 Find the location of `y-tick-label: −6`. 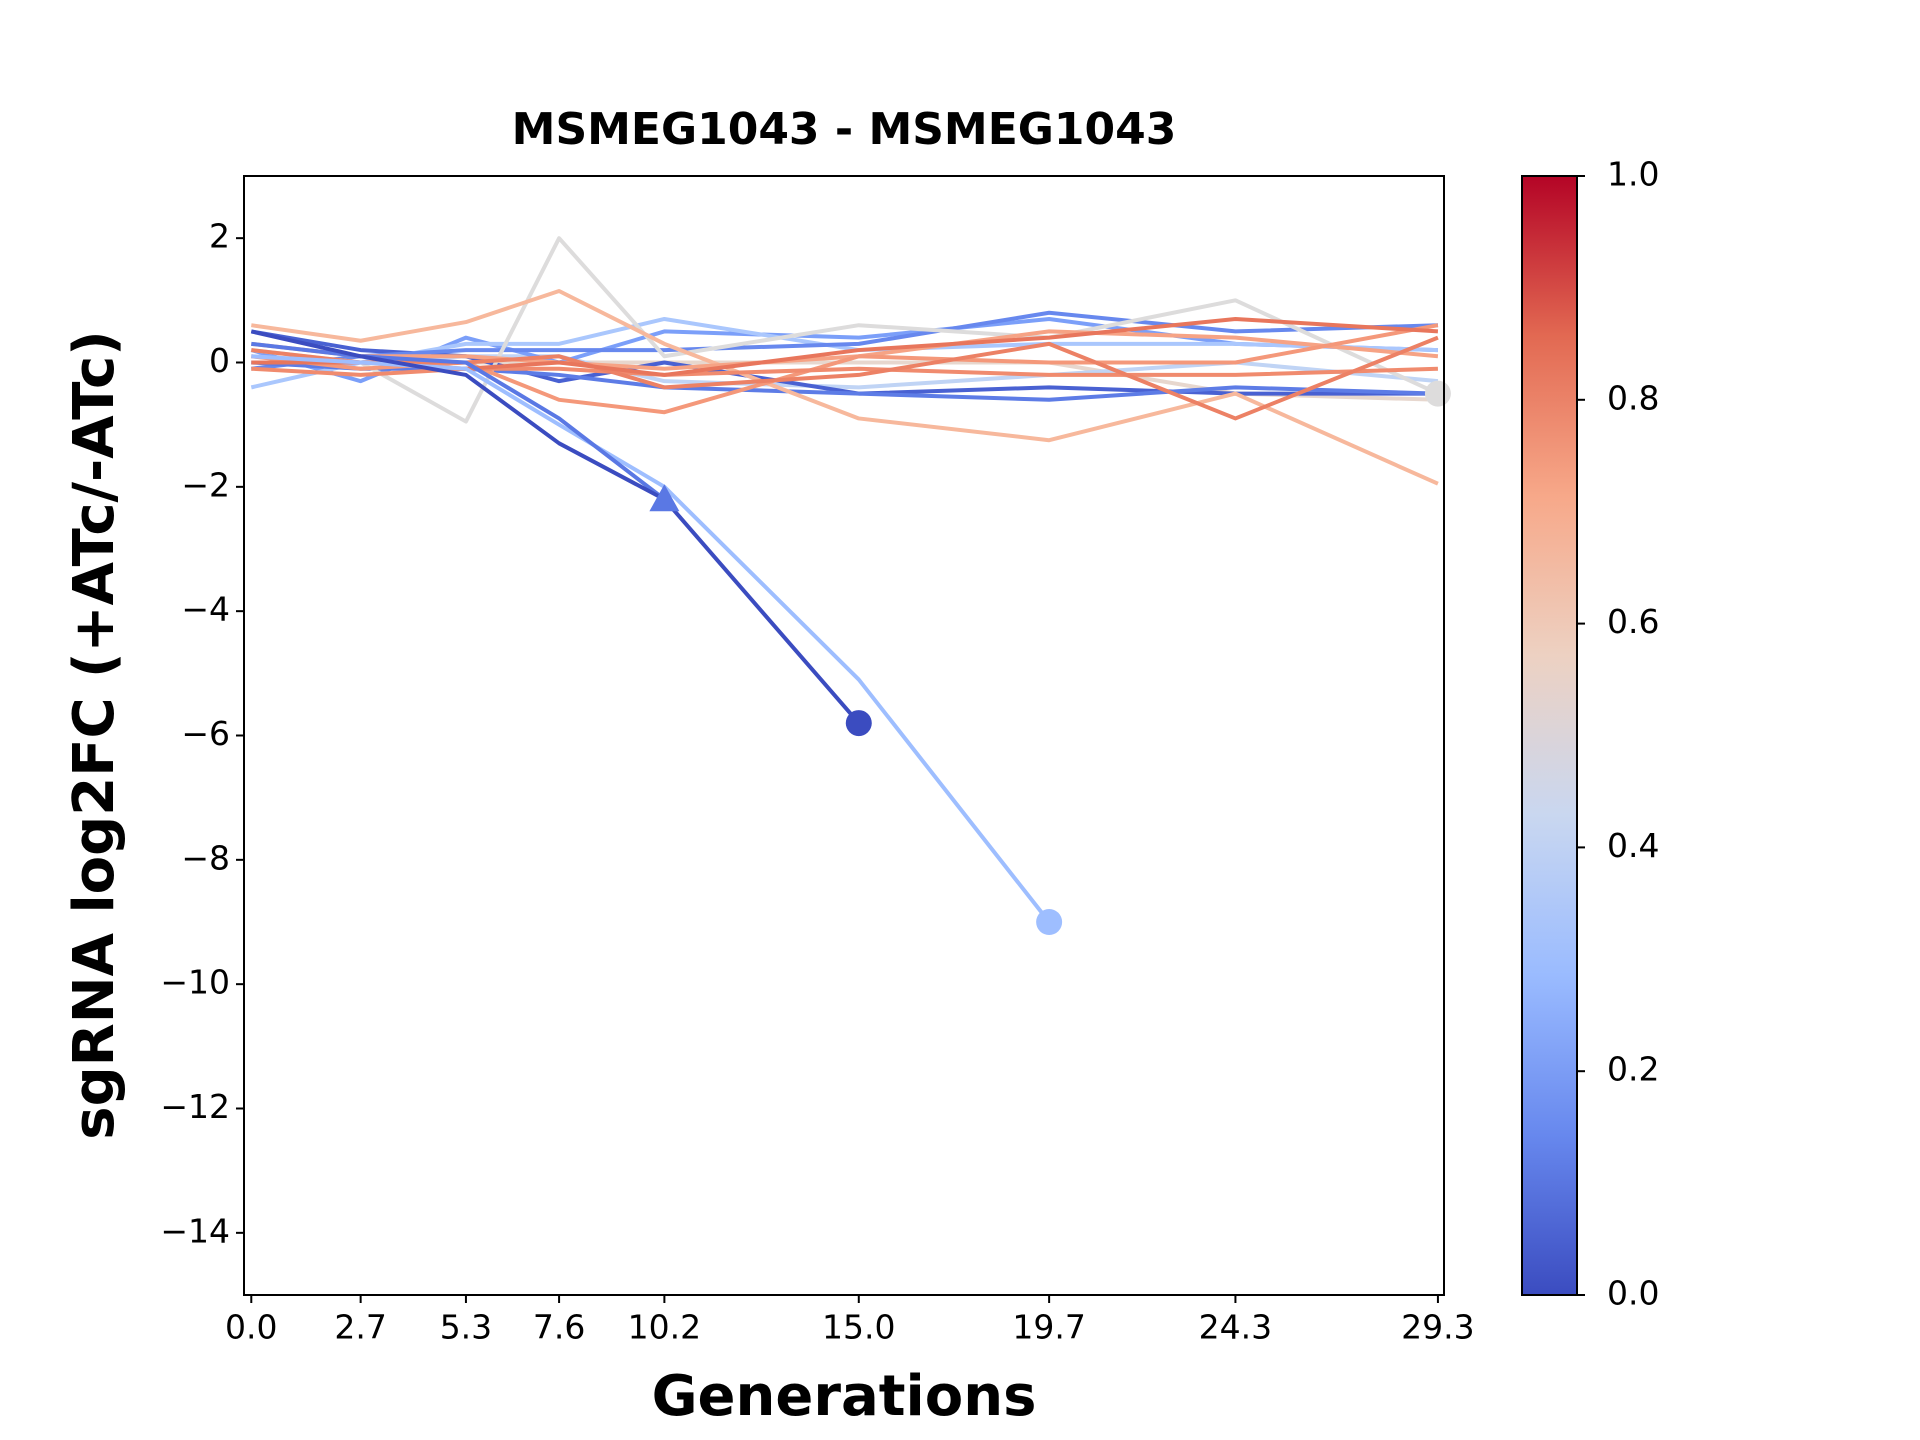

y-tick-label: −6 is located at coordinates (205, 733).